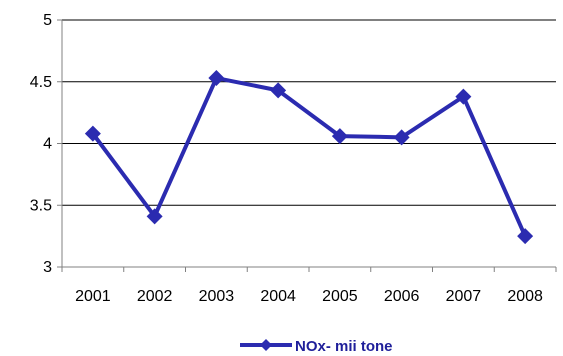 This screenshot has width=563, height=356. What do you see at coordinates (41, 144) in the screenshot?
I see `y-tick-labels: 3 3.5 4 4.5 5` at bounding box center [41, 144].